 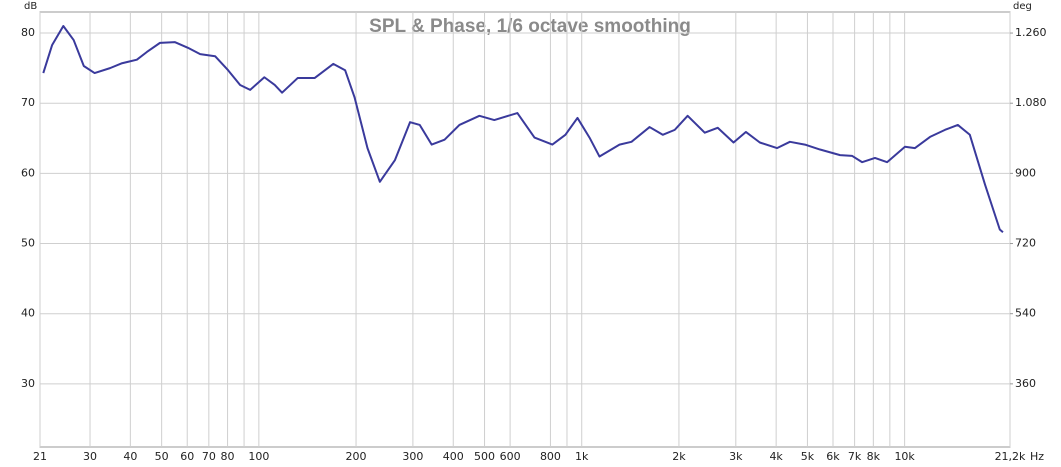 What do you see at coordinates (530, 26) in the screenshot?
I see `chart-title: SPL & Phase, 1/6 octave smoothing` at bounding box center [530, 26].